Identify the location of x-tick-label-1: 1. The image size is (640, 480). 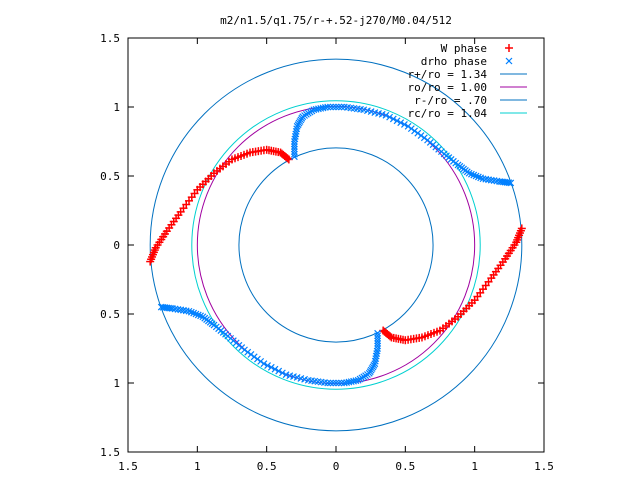
(197, 466).